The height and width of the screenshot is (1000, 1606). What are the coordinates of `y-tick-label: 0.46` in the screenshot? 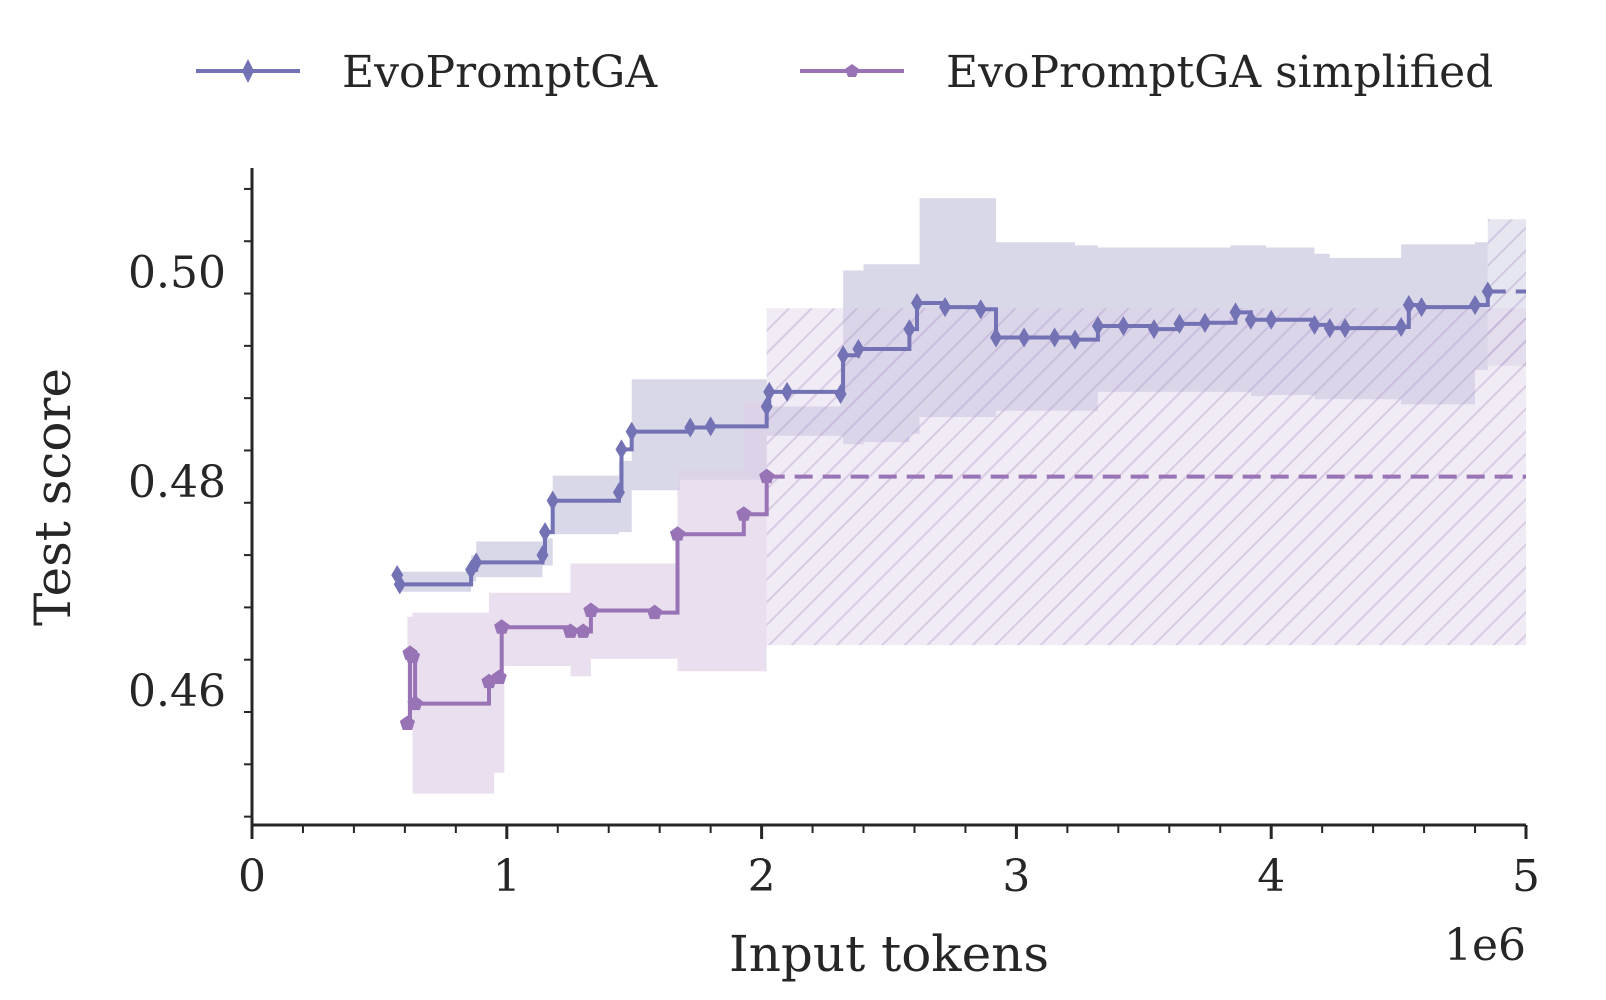 It's located at (177, 691).